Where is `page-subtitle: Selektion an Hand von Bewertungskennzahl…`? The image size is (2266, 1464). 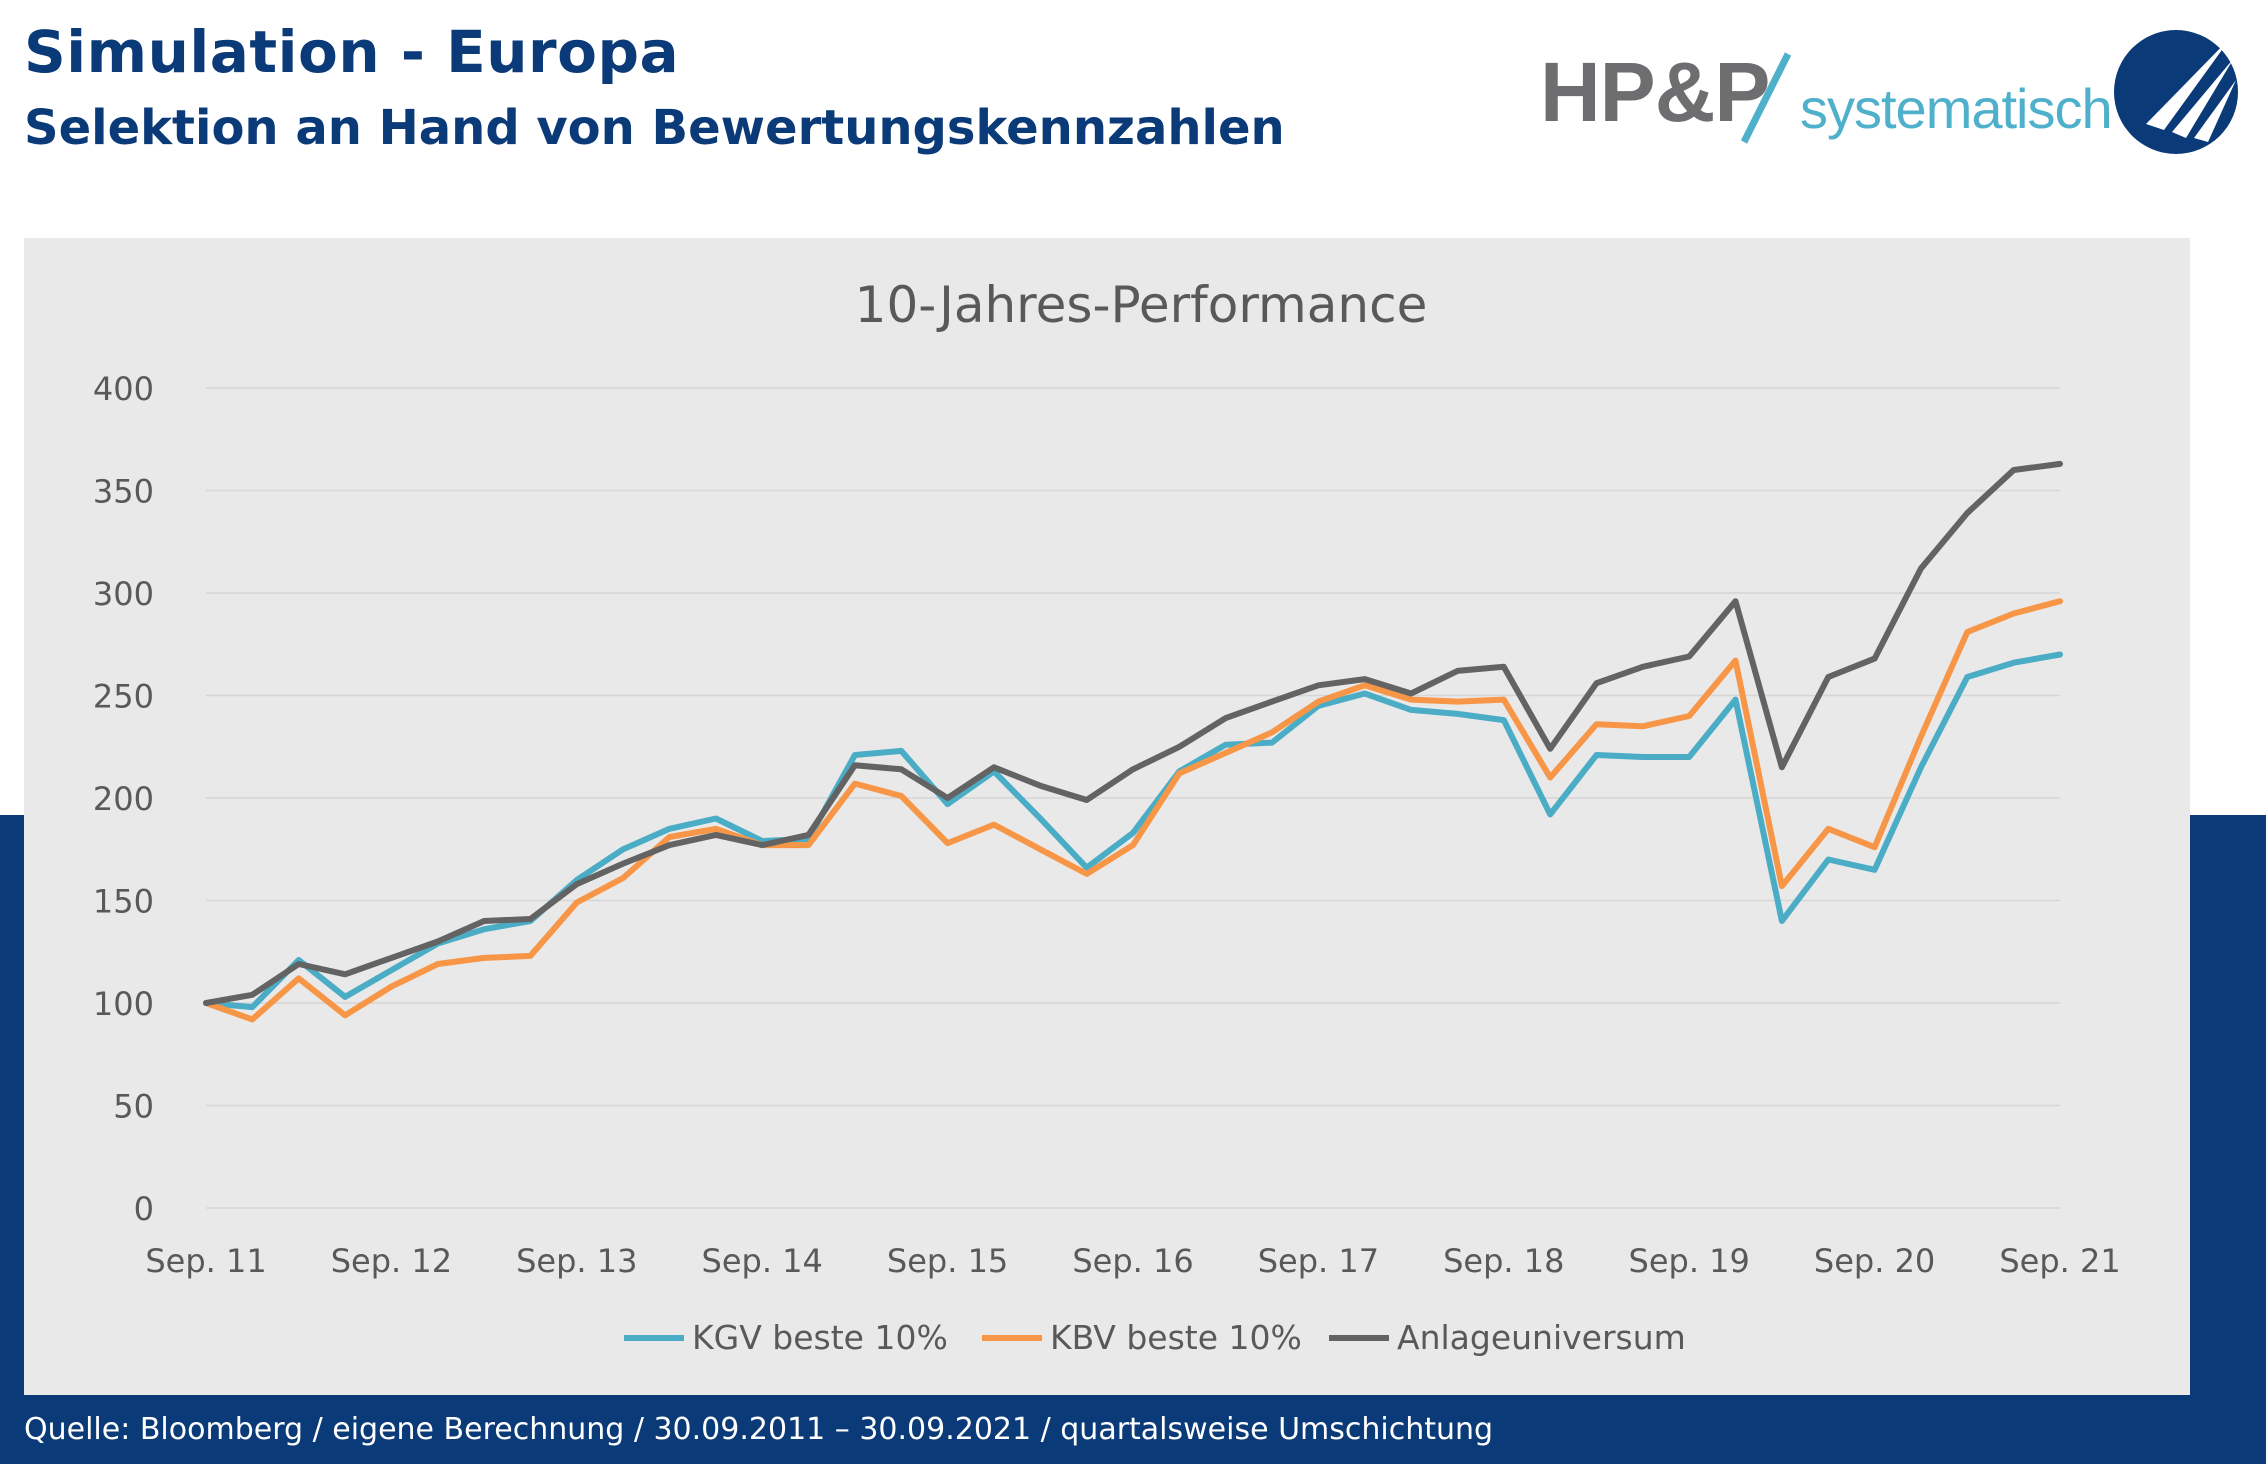
page-subtitle: Selektion an Hand von Bewertungskennzahl… is located at coordinates (654, 128).